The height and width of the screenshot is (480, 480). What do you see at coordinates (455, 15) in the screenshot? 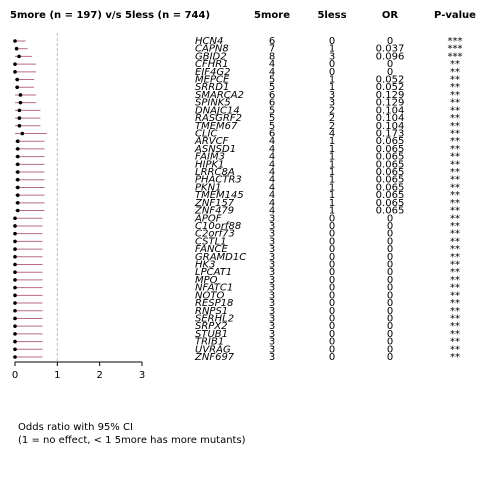
I see `column-header: P-value` at bounding box center [455, 15].